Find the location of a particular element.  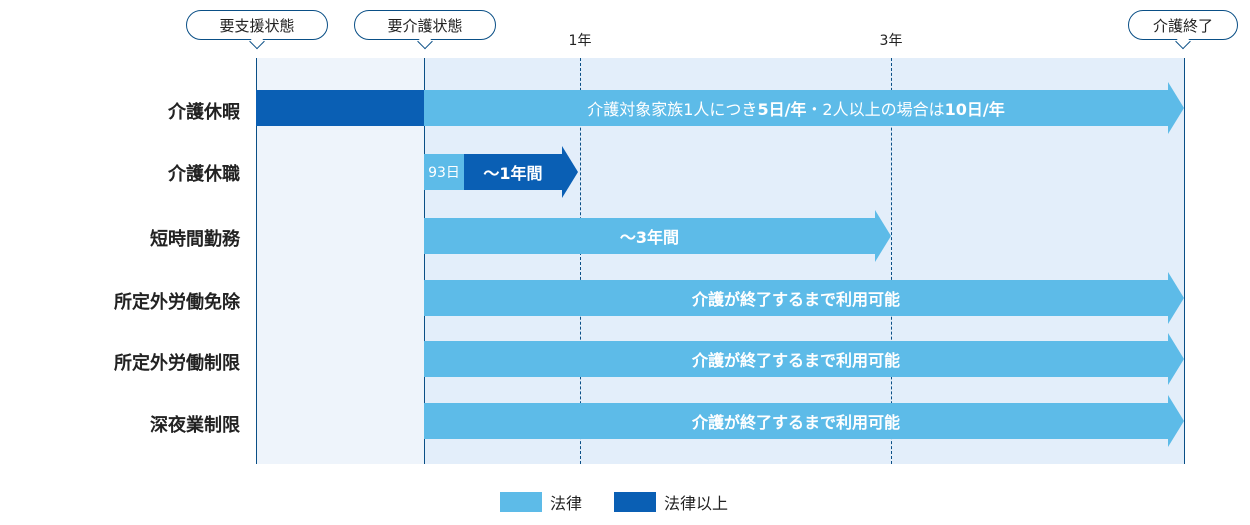

care-absence-1year-bar: 〜1年間 is located at coordinates (513, 172).